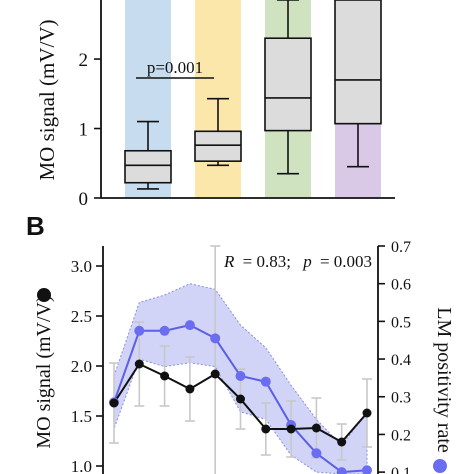  I want to click on panel-b-right-axis-label: LM positivity rate, so click(444, 380).